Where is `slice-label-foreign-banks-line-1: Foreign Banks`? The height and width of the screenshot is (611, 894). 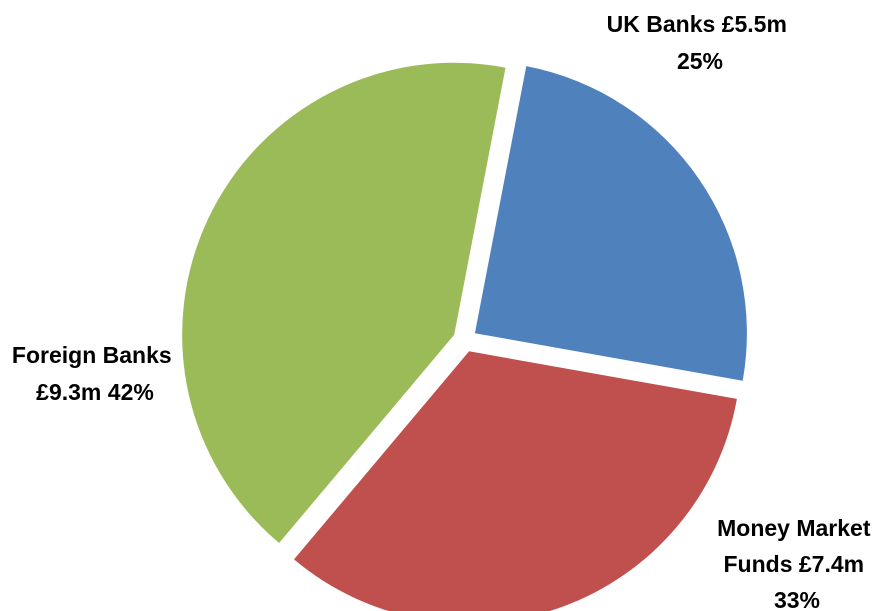 slice-label-foreign-banks-line-1: Foreign Banks is located at coordinates (92, 355).